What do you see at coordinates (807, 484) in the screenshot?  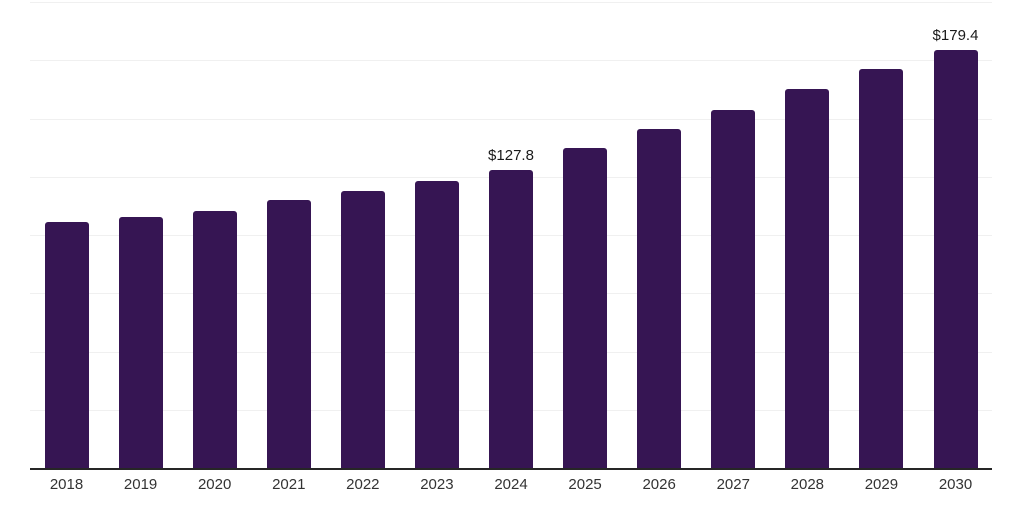 I see `x-tick-label-2028: 2028` at bounding box center [807, 484].